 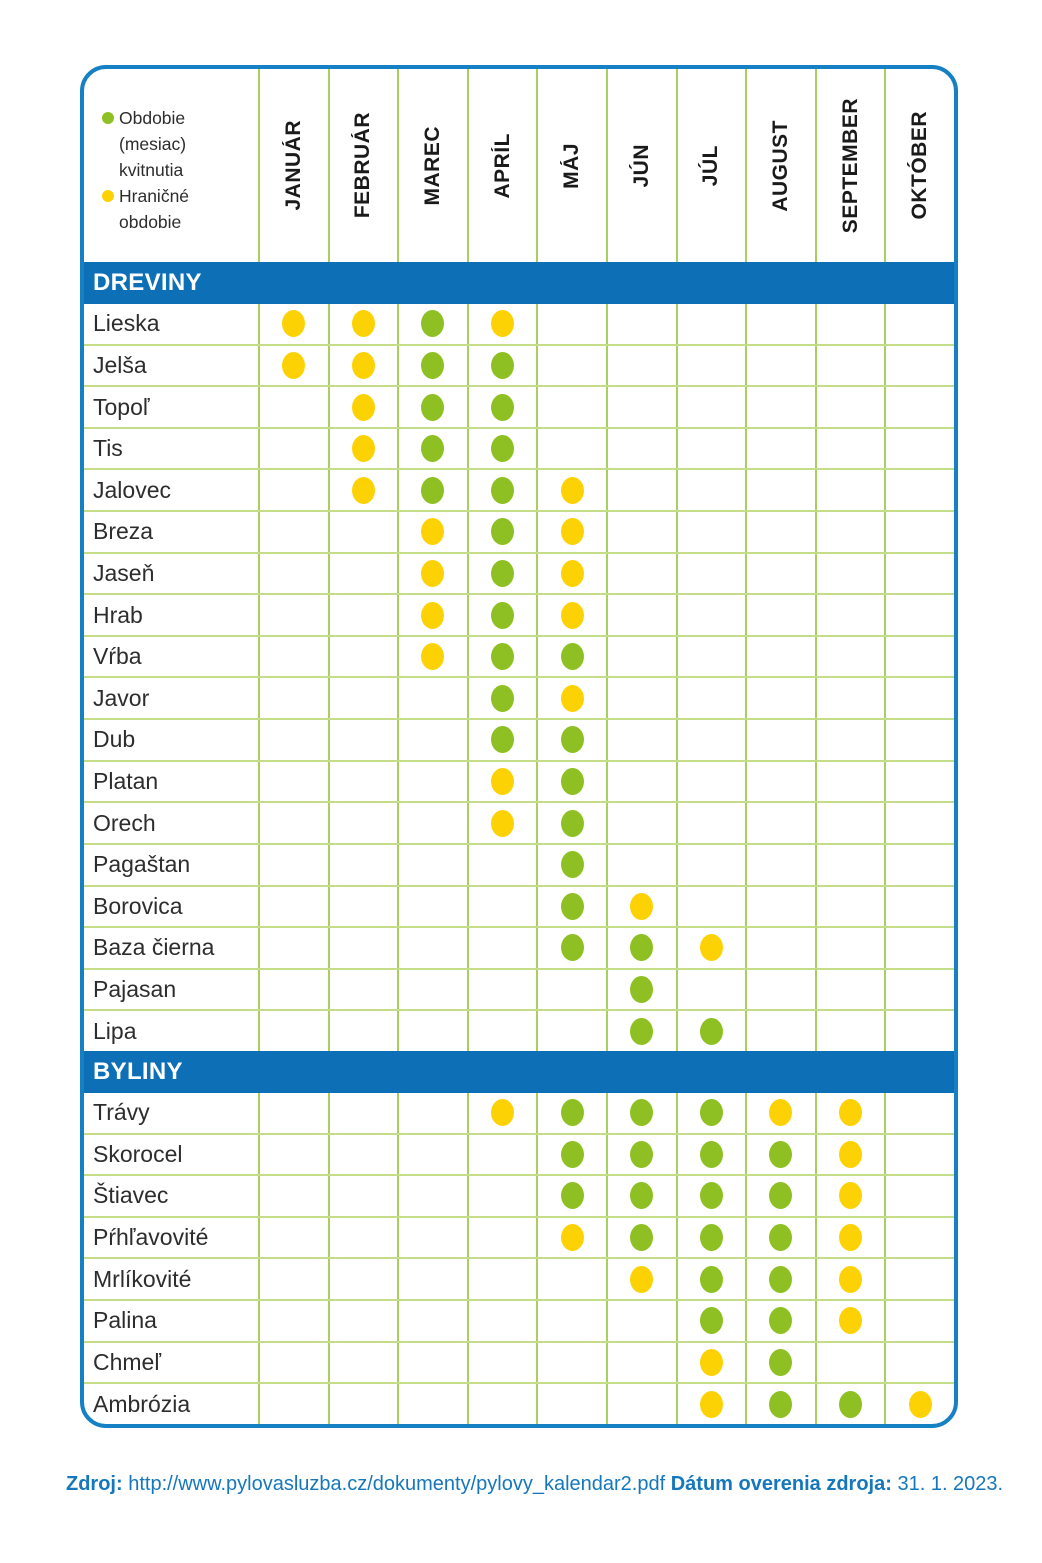 What do you see at coordinates (519, 531) in the screenshot?
I see `table-row: Breza` at bounding box center [519, 531].